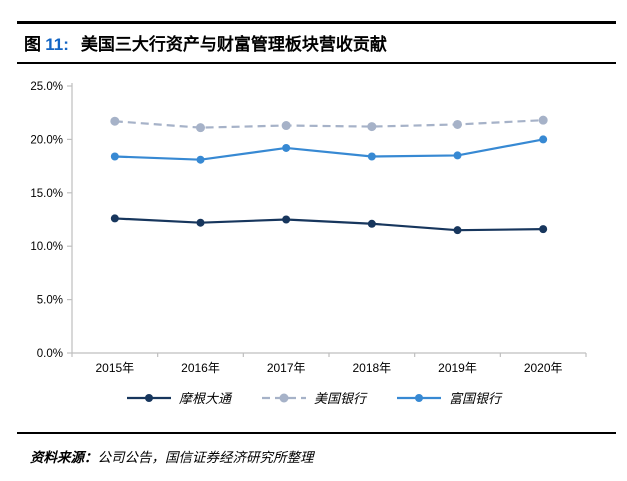  What do you see at coordinates (114, 368) in the screenshot?
I see `x-tick-label: 2015年` at bounding box center [114, 368].